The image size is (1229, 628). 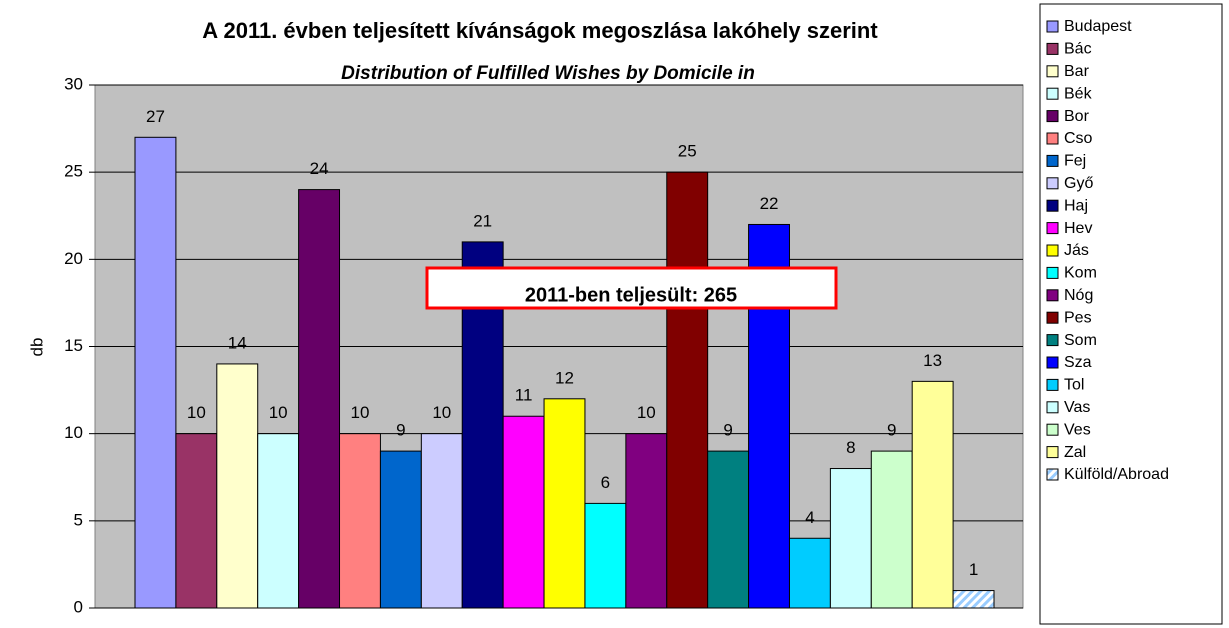 What do you see at coordinates (73, 171) in the screenshot?
I see `y-tick-label: 25` at bounding box center [73, 171].